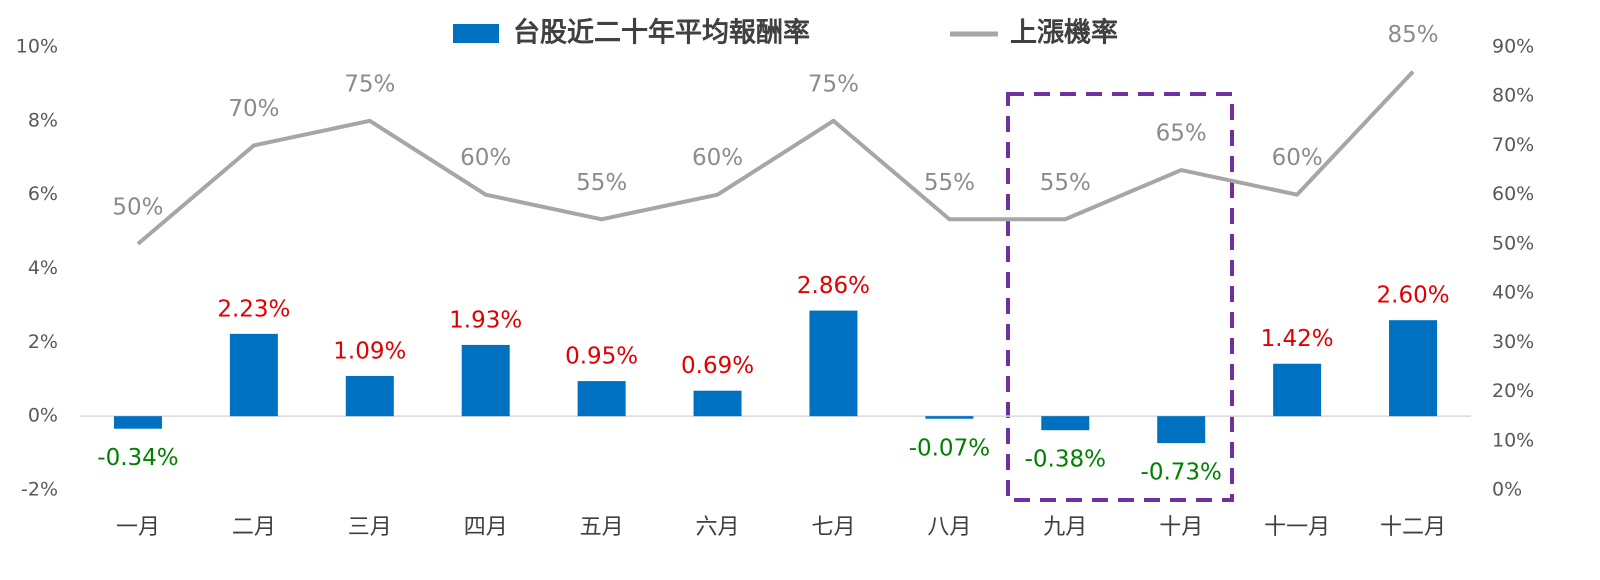 This screenshot has width=1600, height=580. What do you see at coordinates (253, 309) in the screenshot?
I see `bar-value-label: 2.23%` at bounding box center [253, 309].